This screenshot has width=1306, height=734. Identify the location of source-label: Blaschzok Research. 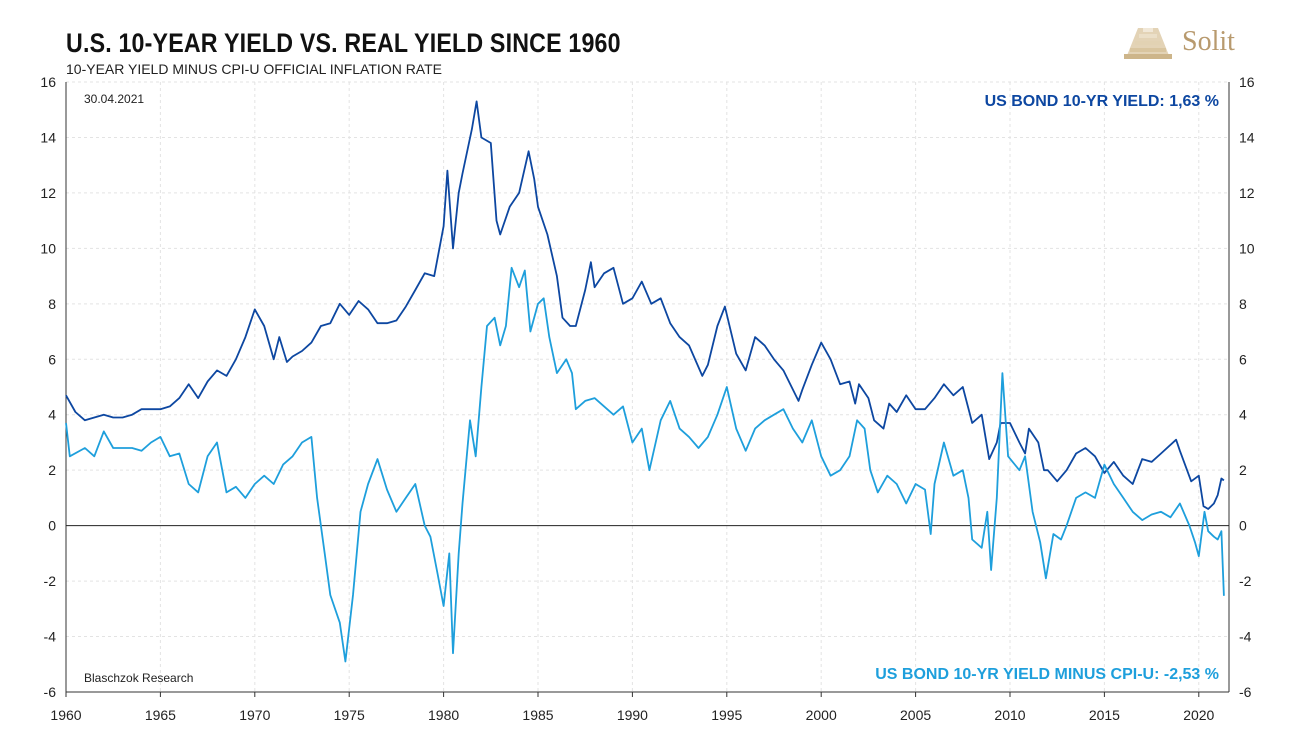
(138, 678).